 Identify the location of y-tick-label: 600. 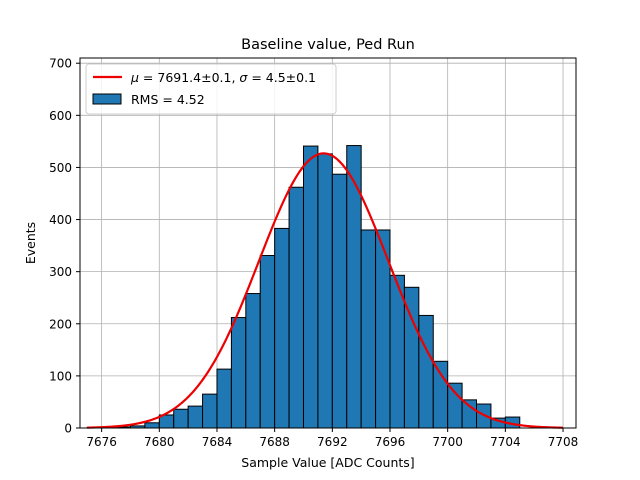
(60, 116).